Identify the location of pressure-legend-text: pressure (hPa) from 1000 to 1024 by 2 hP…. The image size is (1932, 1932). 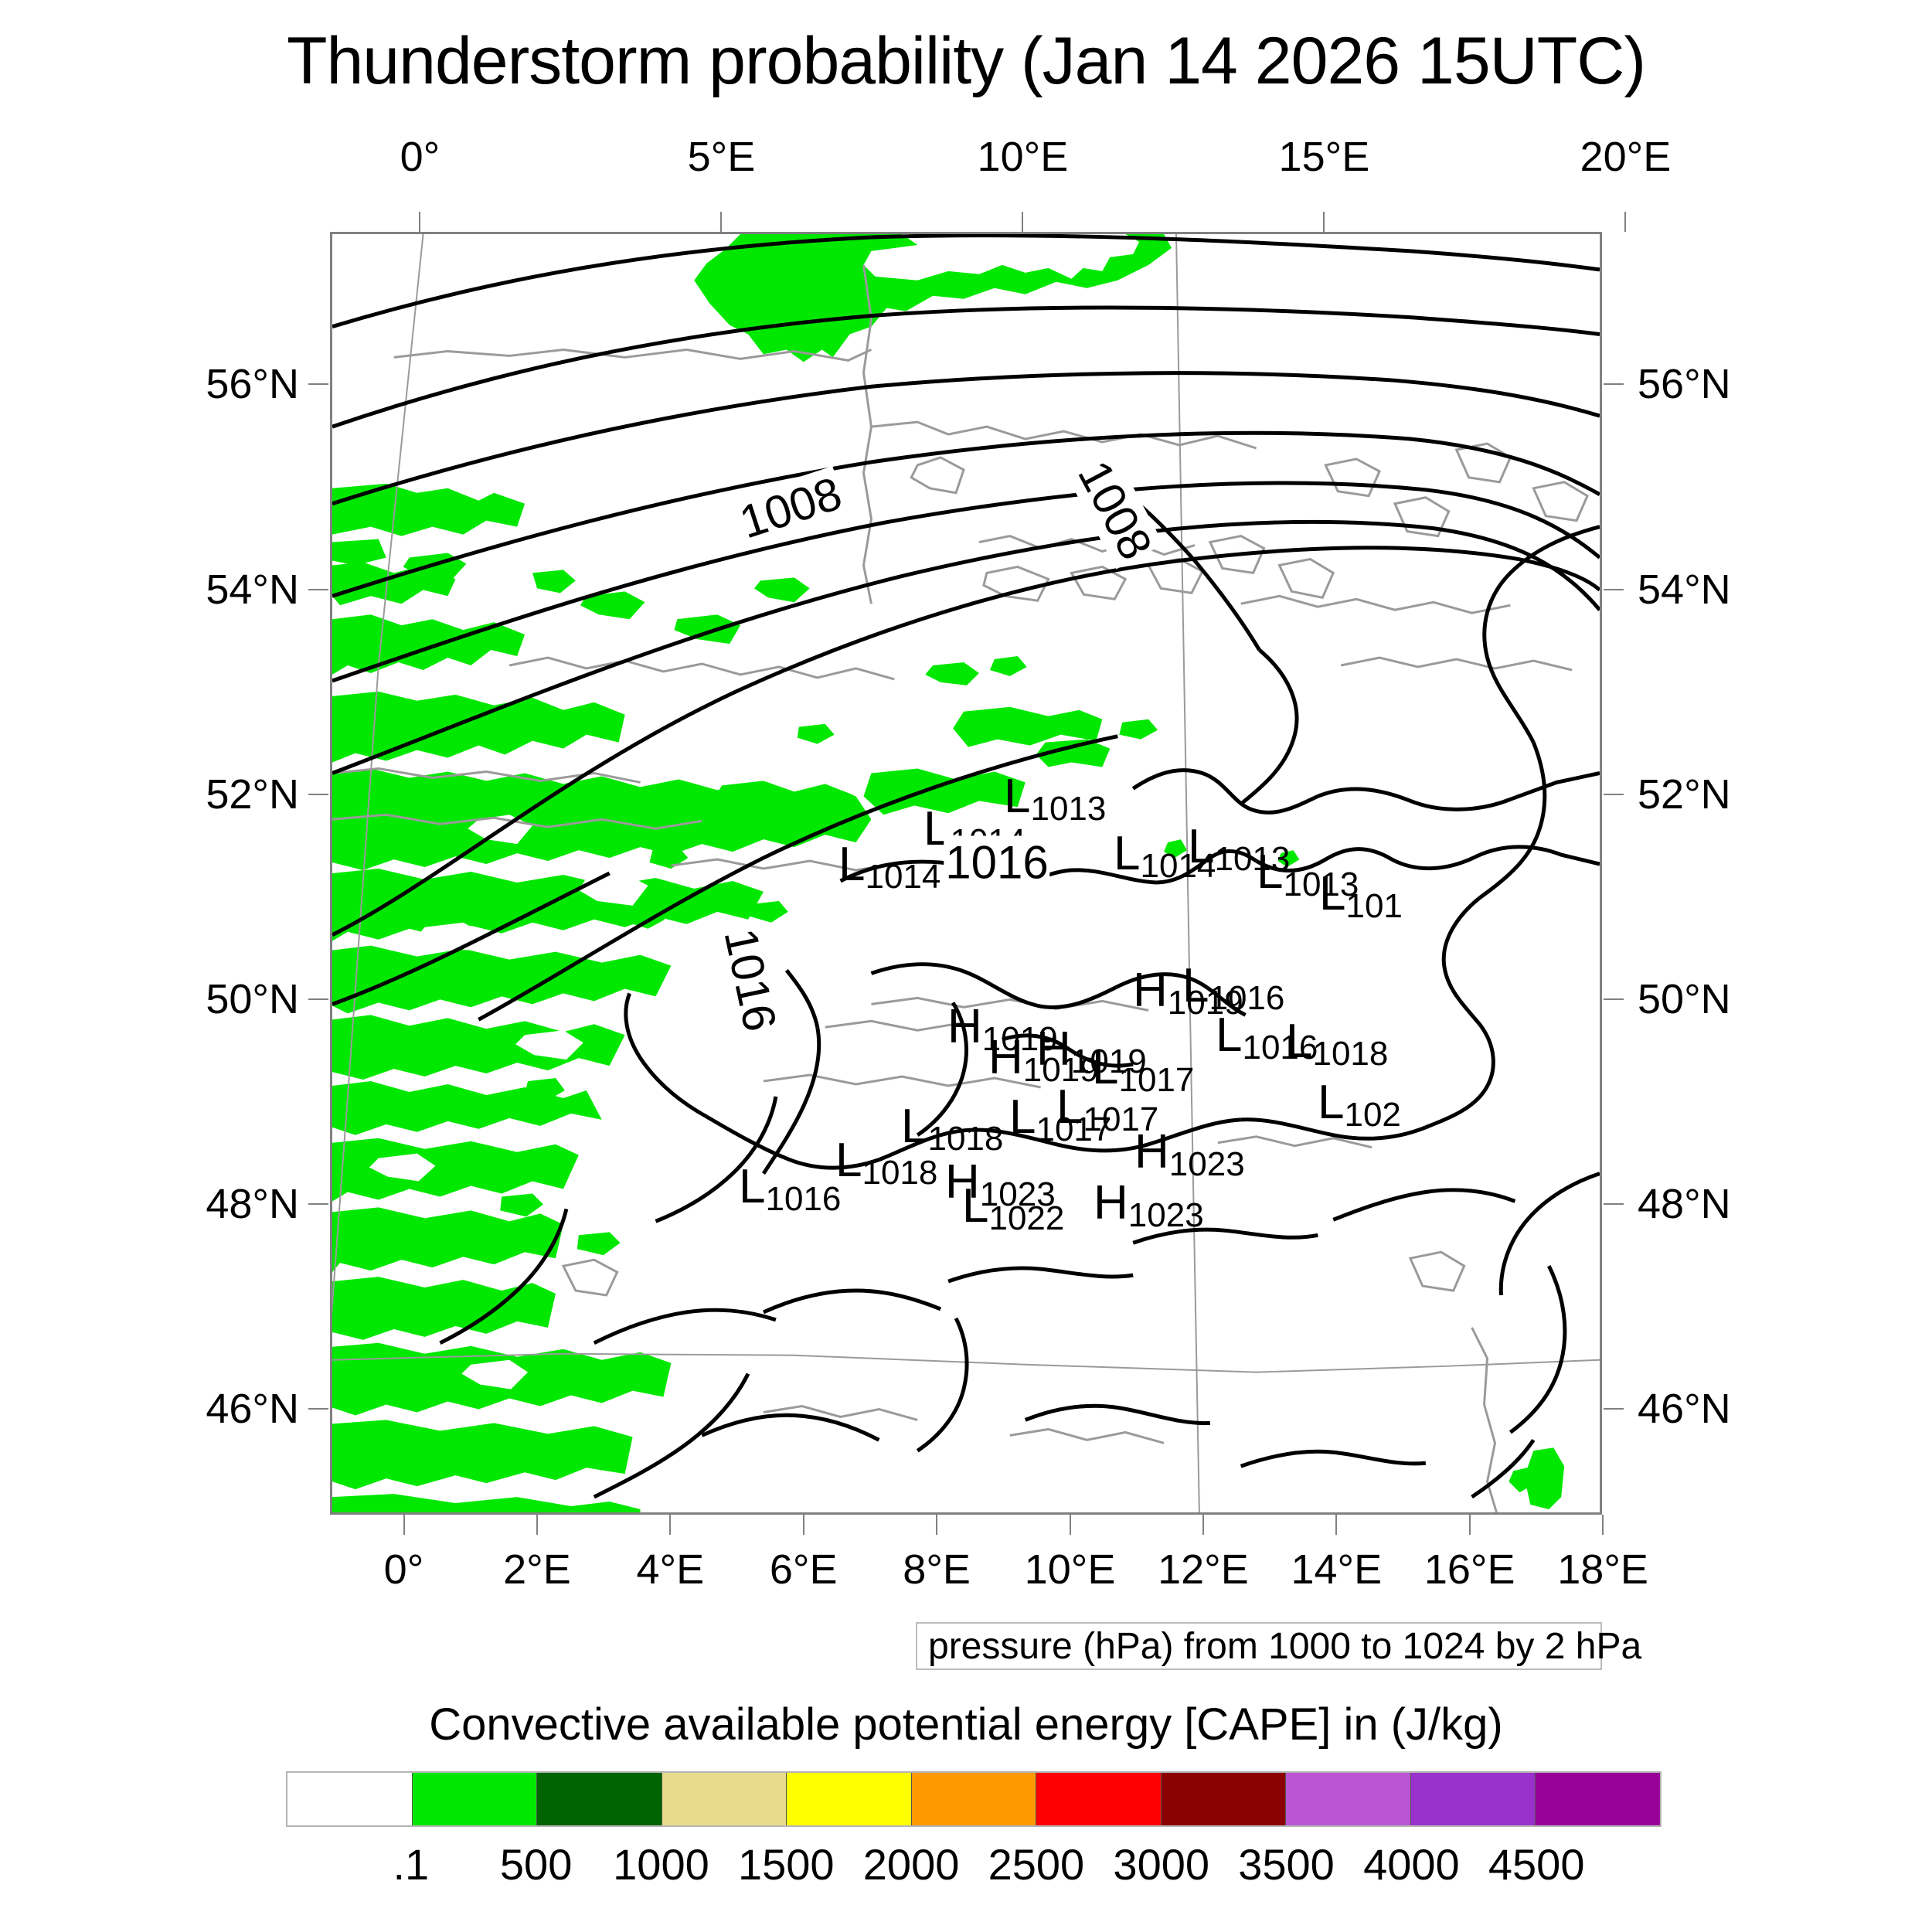
(1285, 1646).